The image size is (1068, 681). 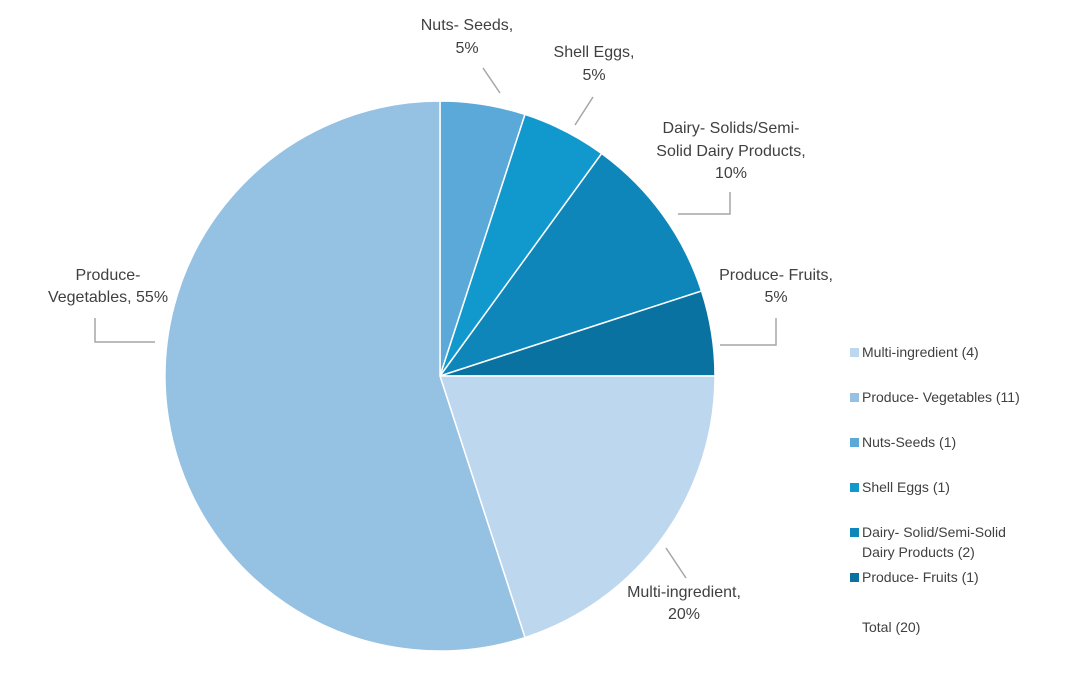 What do you see at coordinates (920, 352) in the screenshot?
I see `legend-label: Multi-ingredient (4)` at bounding box center [920, 352].